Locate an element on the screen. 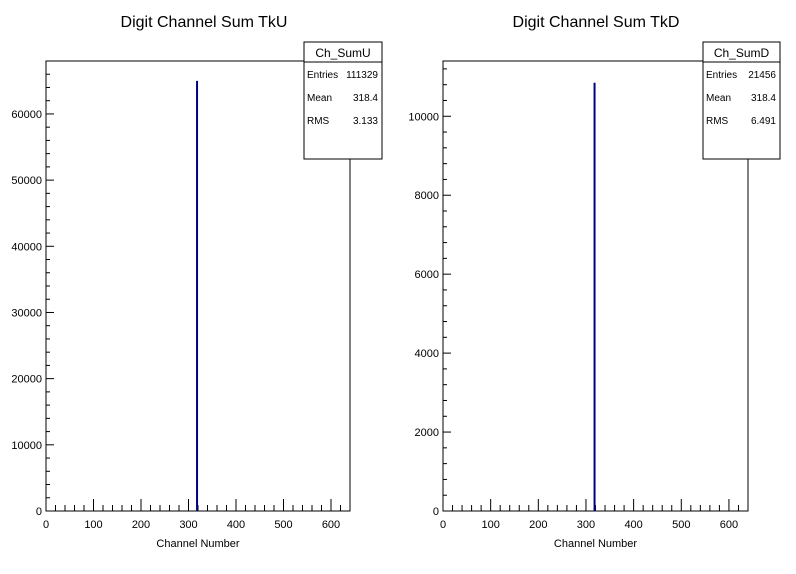 This screenshot has width=796, height=574. y-tick-label: 40000 is located at coordinates (26, 247).